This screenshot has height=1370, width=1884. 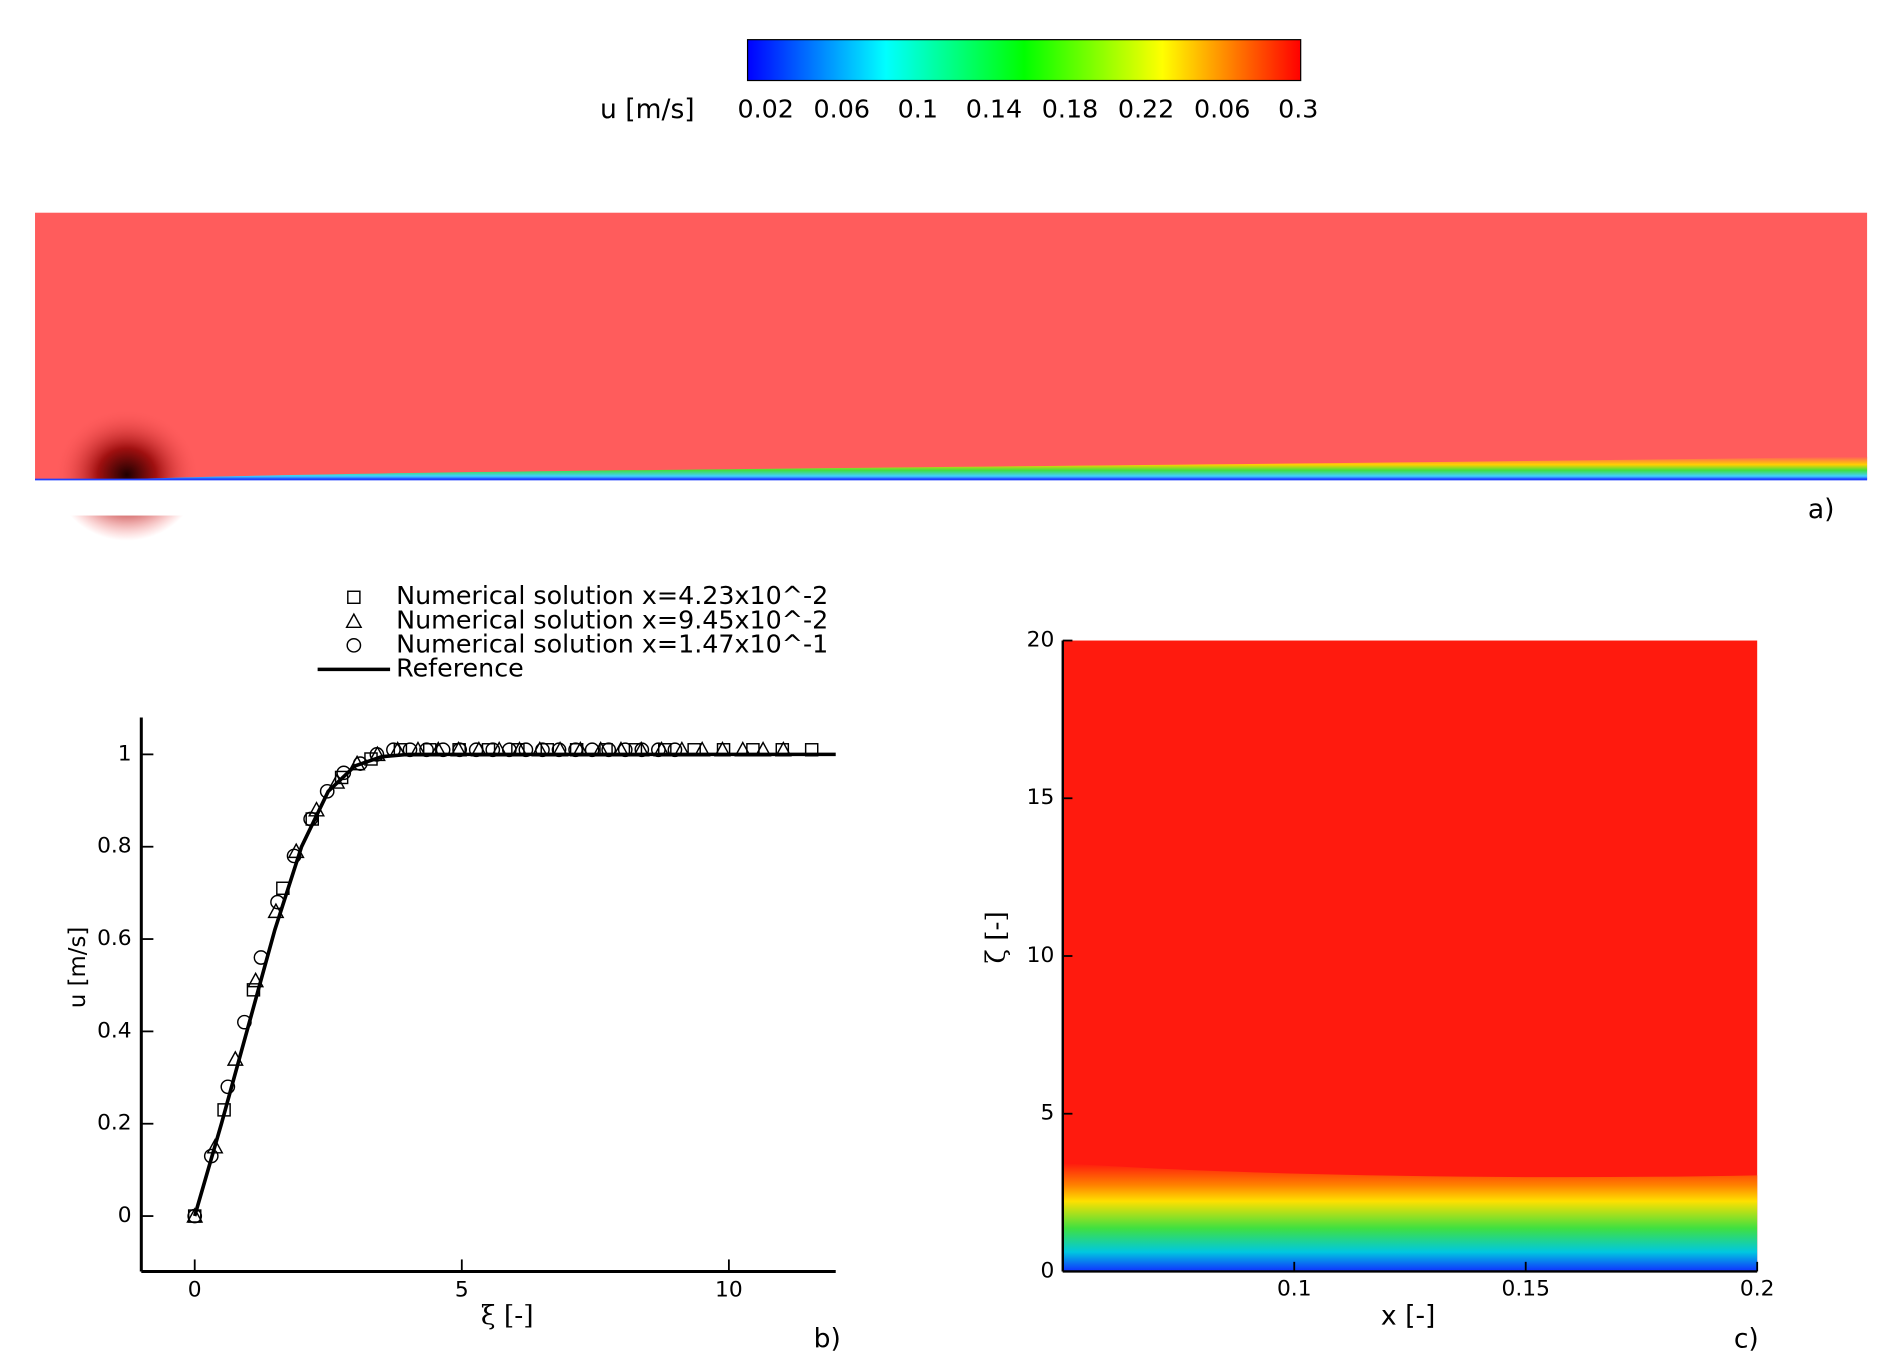 I want to click on field-mask, so click(x=953, y=497).